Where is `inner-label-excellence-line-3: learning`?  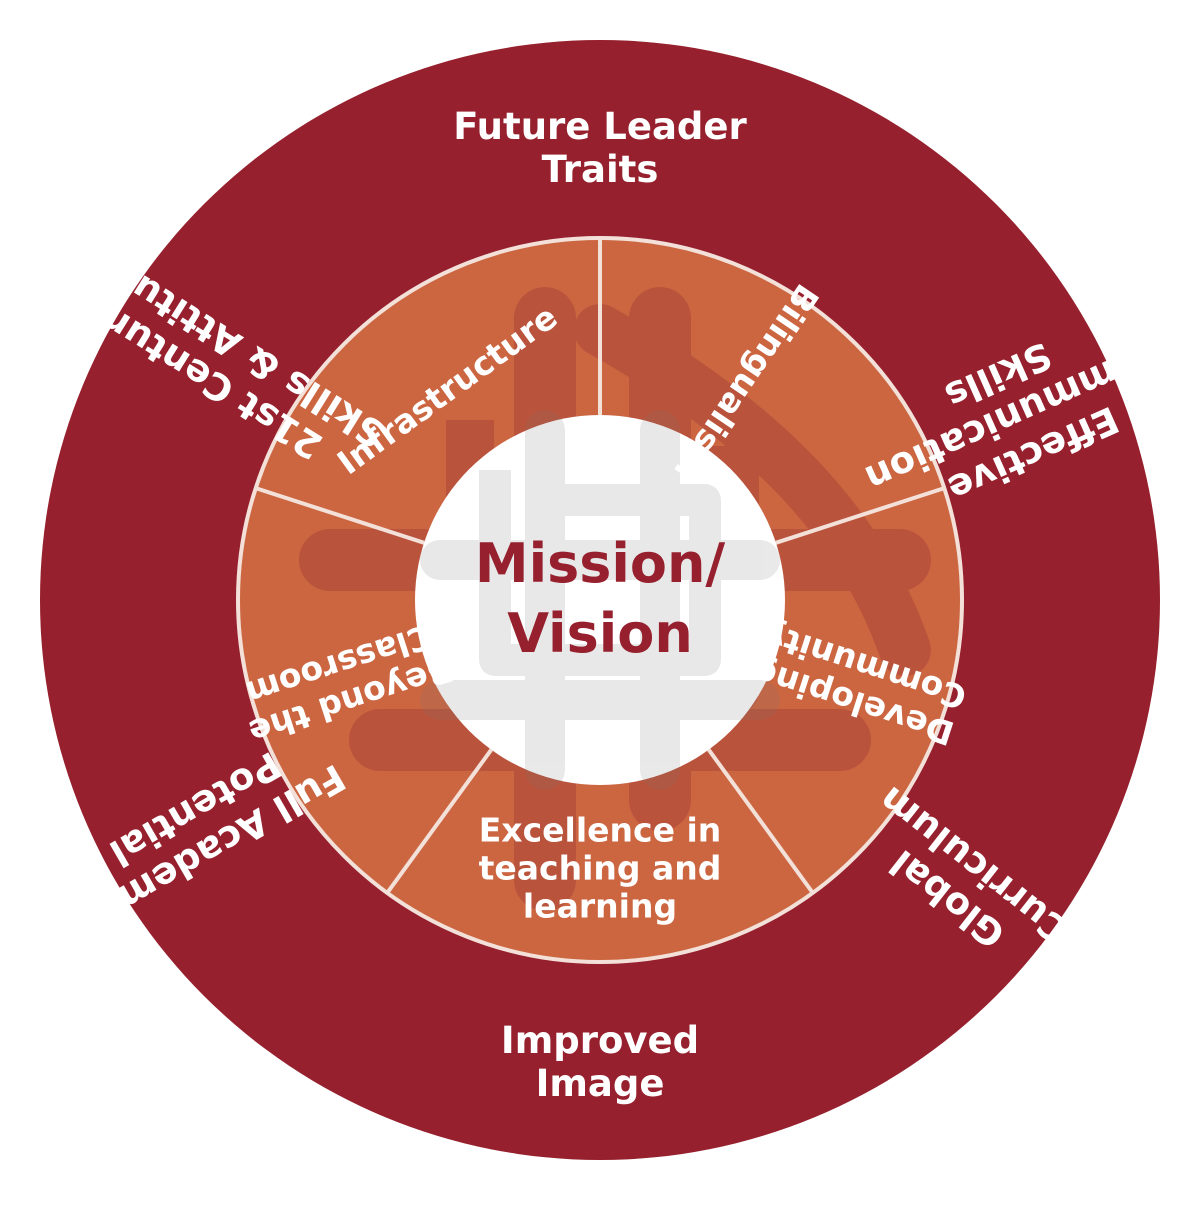 inner-label-excellence-line-3: learning is located at coordinates (600, 906).